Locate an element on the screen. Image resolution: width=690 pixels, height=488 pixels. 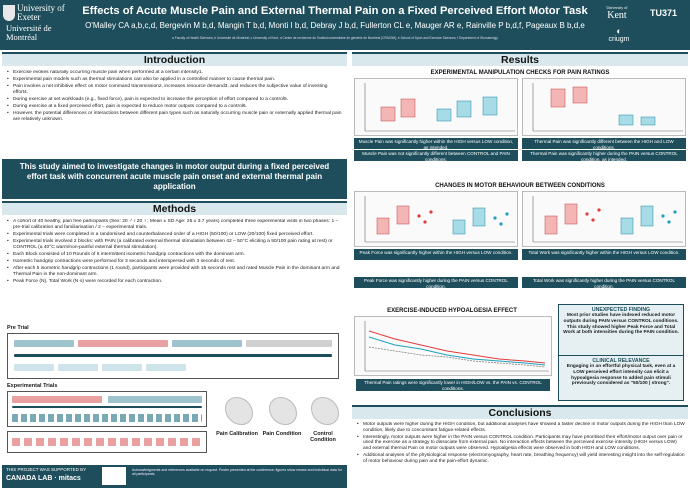
phase-label-control: Control Condition is located at coordinates (323, 437).